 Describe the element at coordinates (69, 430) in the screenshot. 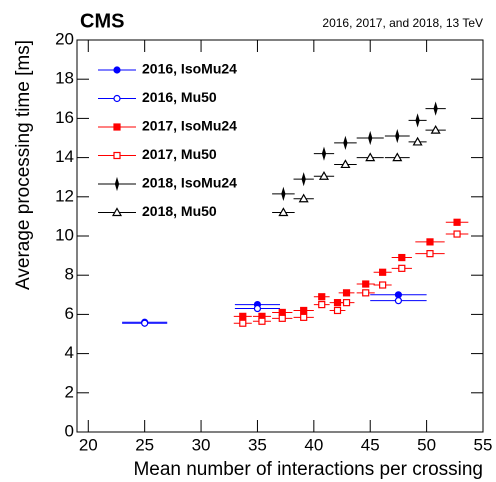

I see `y-tick-label: 0` at that location.